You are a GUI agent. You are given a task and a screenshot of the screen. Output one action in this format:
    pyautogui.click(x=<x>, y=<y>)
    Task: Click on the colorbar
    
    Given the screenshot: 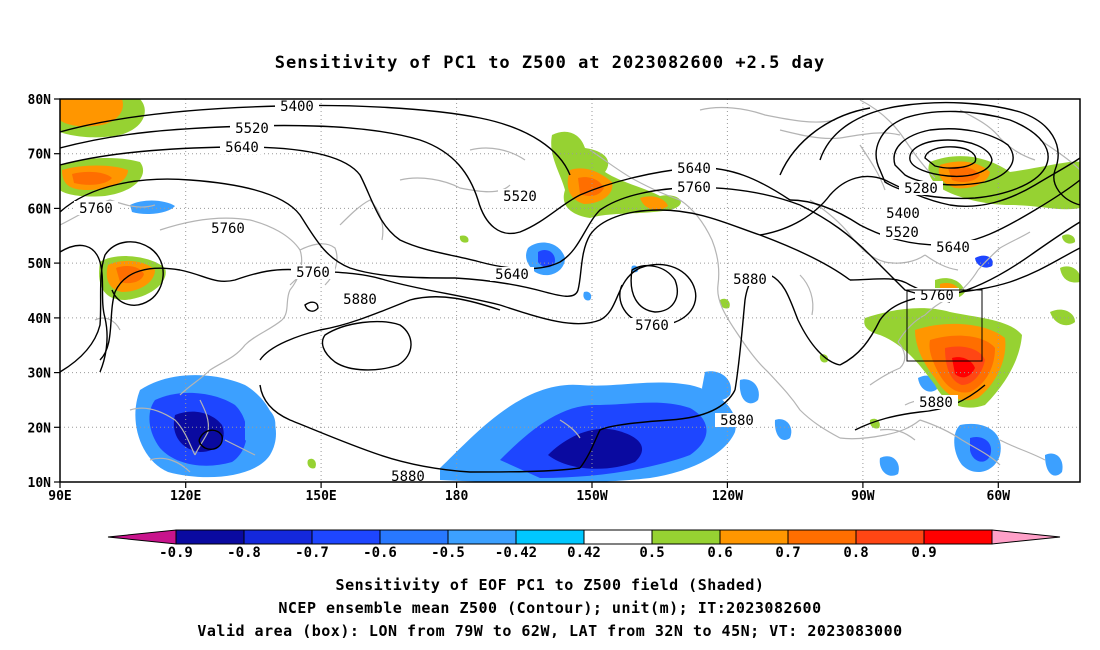 What is the action you would take?
    pyautogui.click(x=584, y=537)
    